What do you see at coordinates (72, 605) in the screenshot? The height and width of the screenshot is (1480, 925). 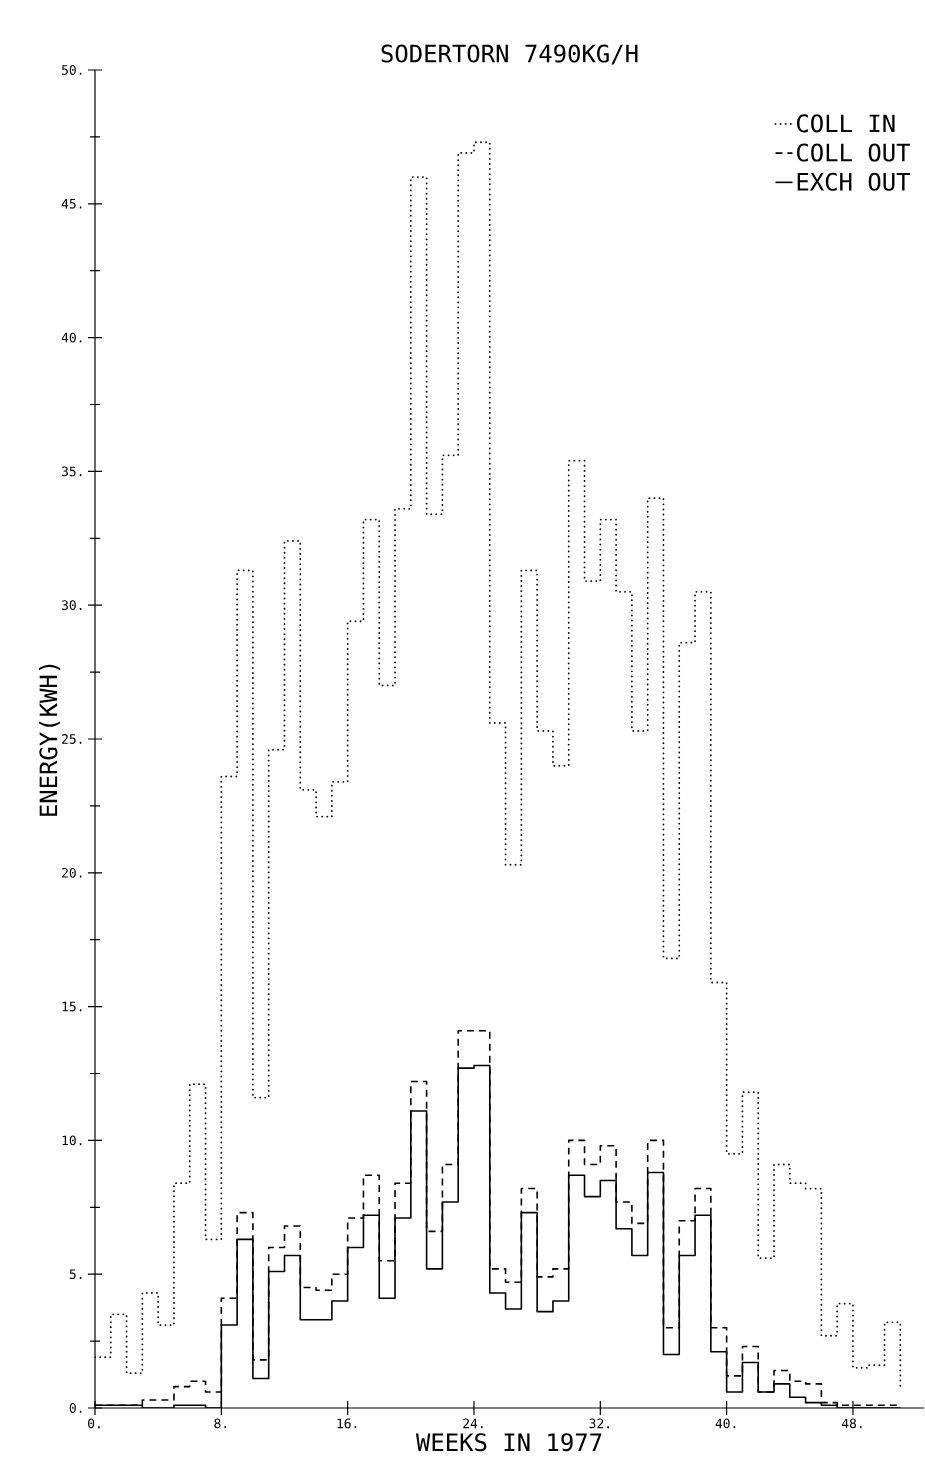 I see `y-tick-label: 30.` at bounding box center [72, 605].